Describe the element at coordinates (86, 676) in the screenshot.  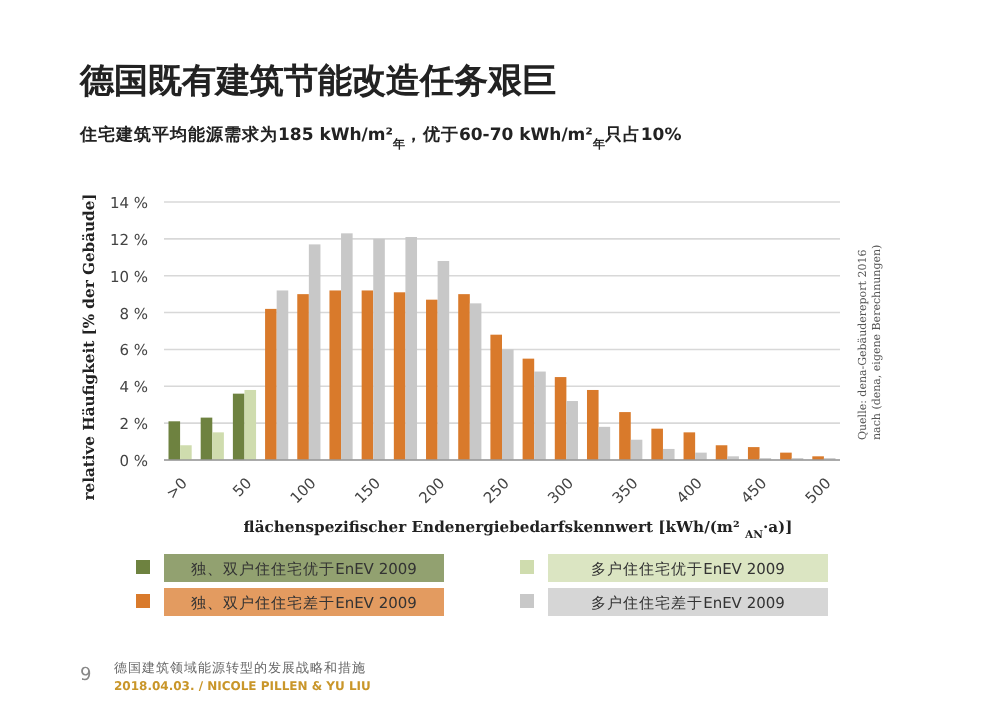
I see `text: 9` at that location.